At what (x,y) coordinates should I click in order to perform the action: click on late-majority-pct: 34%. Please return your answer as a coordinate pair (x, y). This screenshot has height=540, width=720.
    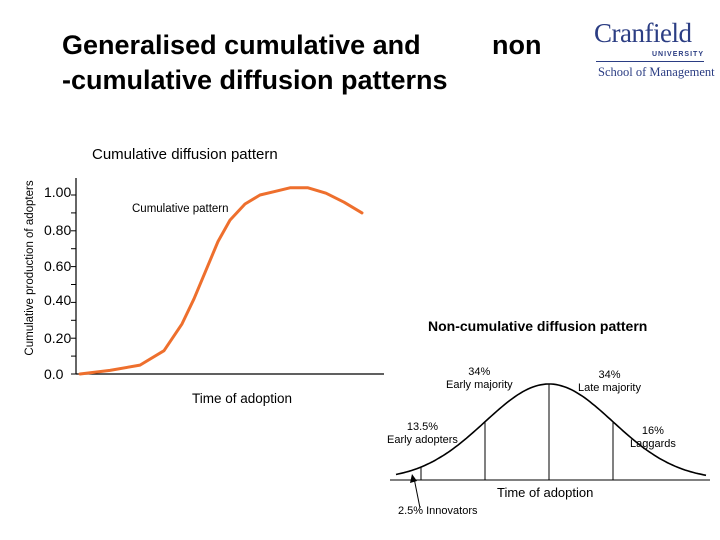
    Looking at the image, I should click on (609, 375).